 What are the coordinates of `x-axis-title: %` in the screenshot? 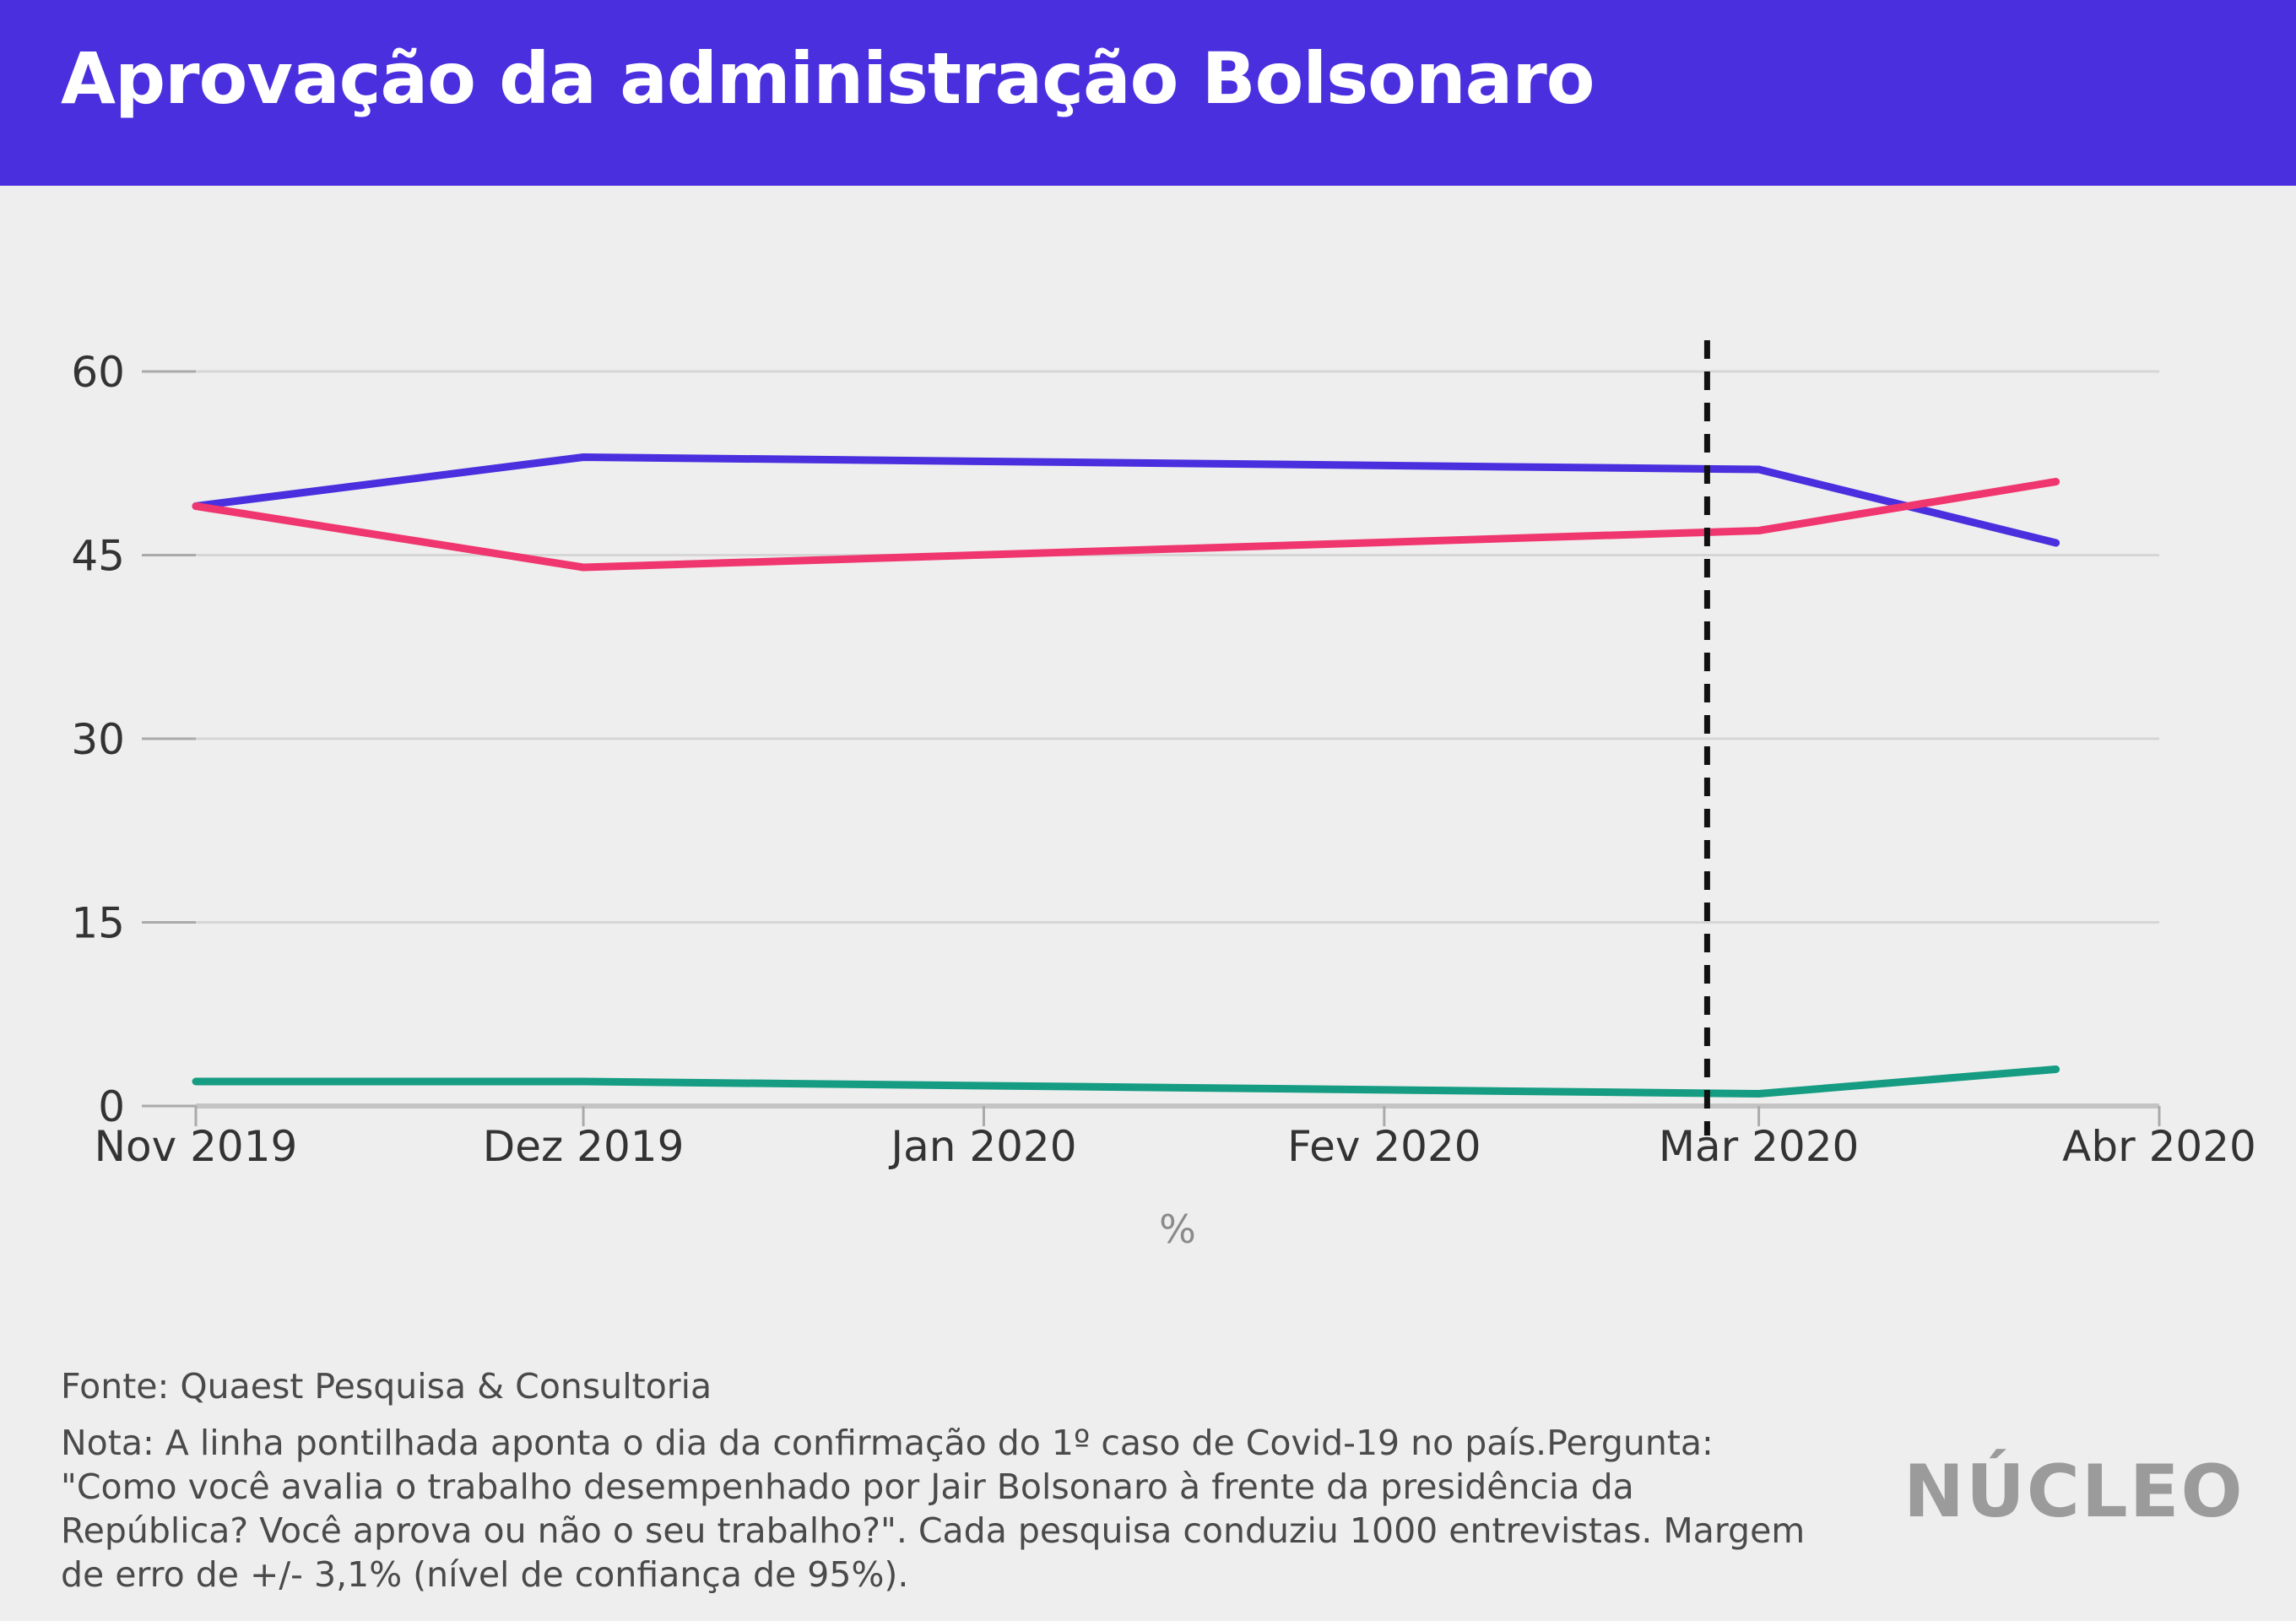 It's located at (1178, 1229).